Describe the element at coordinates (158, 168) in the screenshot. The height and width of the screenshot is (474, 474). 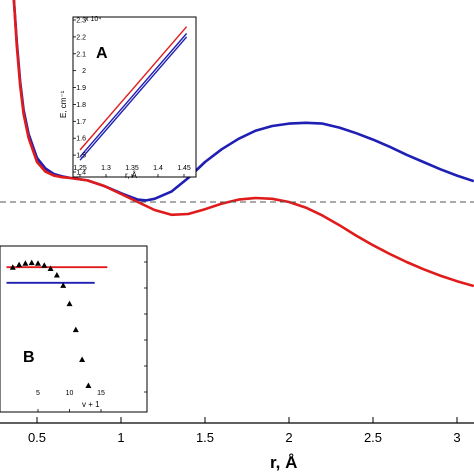
I see `inset-a-x-tick-label: 1.4` at that location.